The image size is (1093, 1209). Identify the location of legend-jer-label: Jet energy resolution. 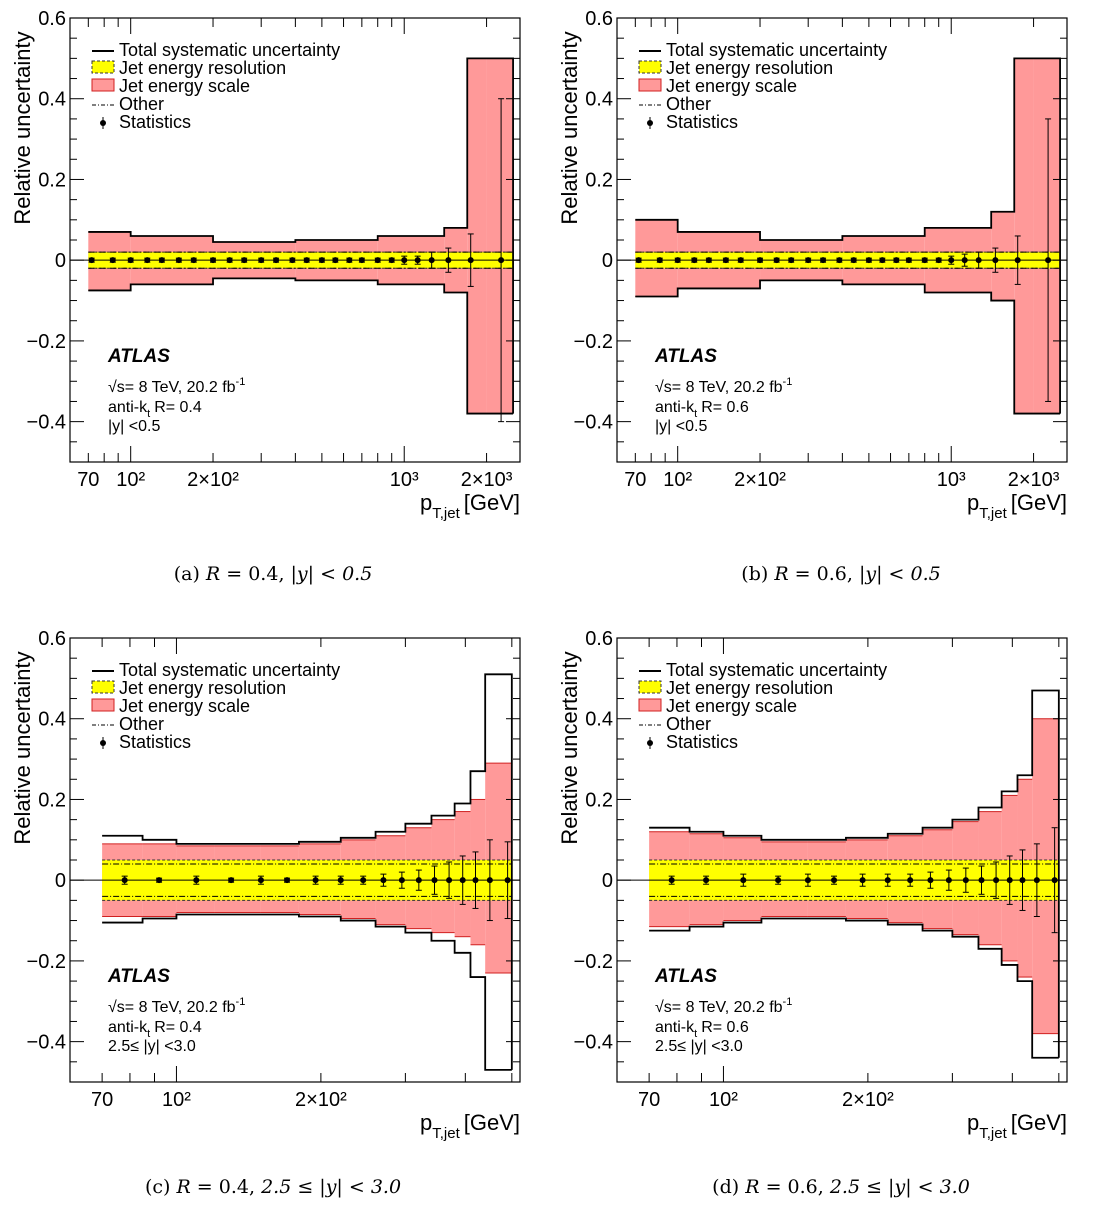
(202, 68).